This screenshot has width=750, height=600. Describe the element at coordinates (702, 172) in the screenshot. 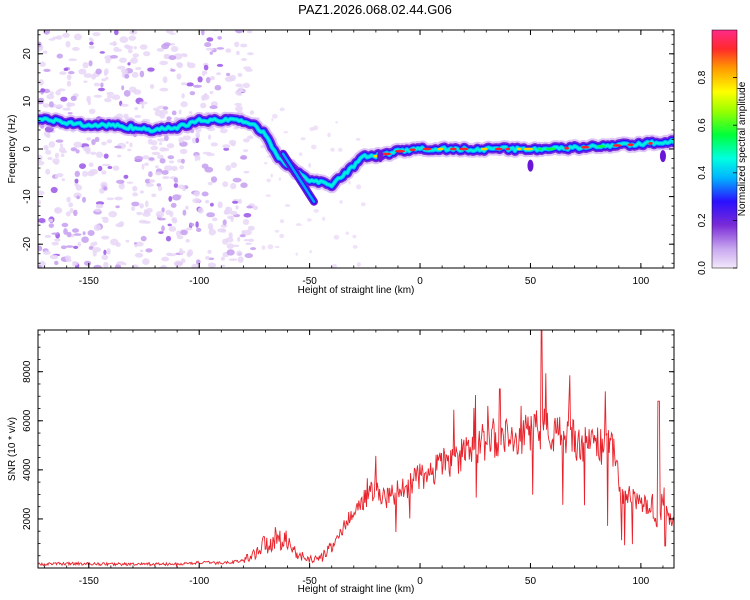

I see `colorbar-tick-label: 0.4` at that location.